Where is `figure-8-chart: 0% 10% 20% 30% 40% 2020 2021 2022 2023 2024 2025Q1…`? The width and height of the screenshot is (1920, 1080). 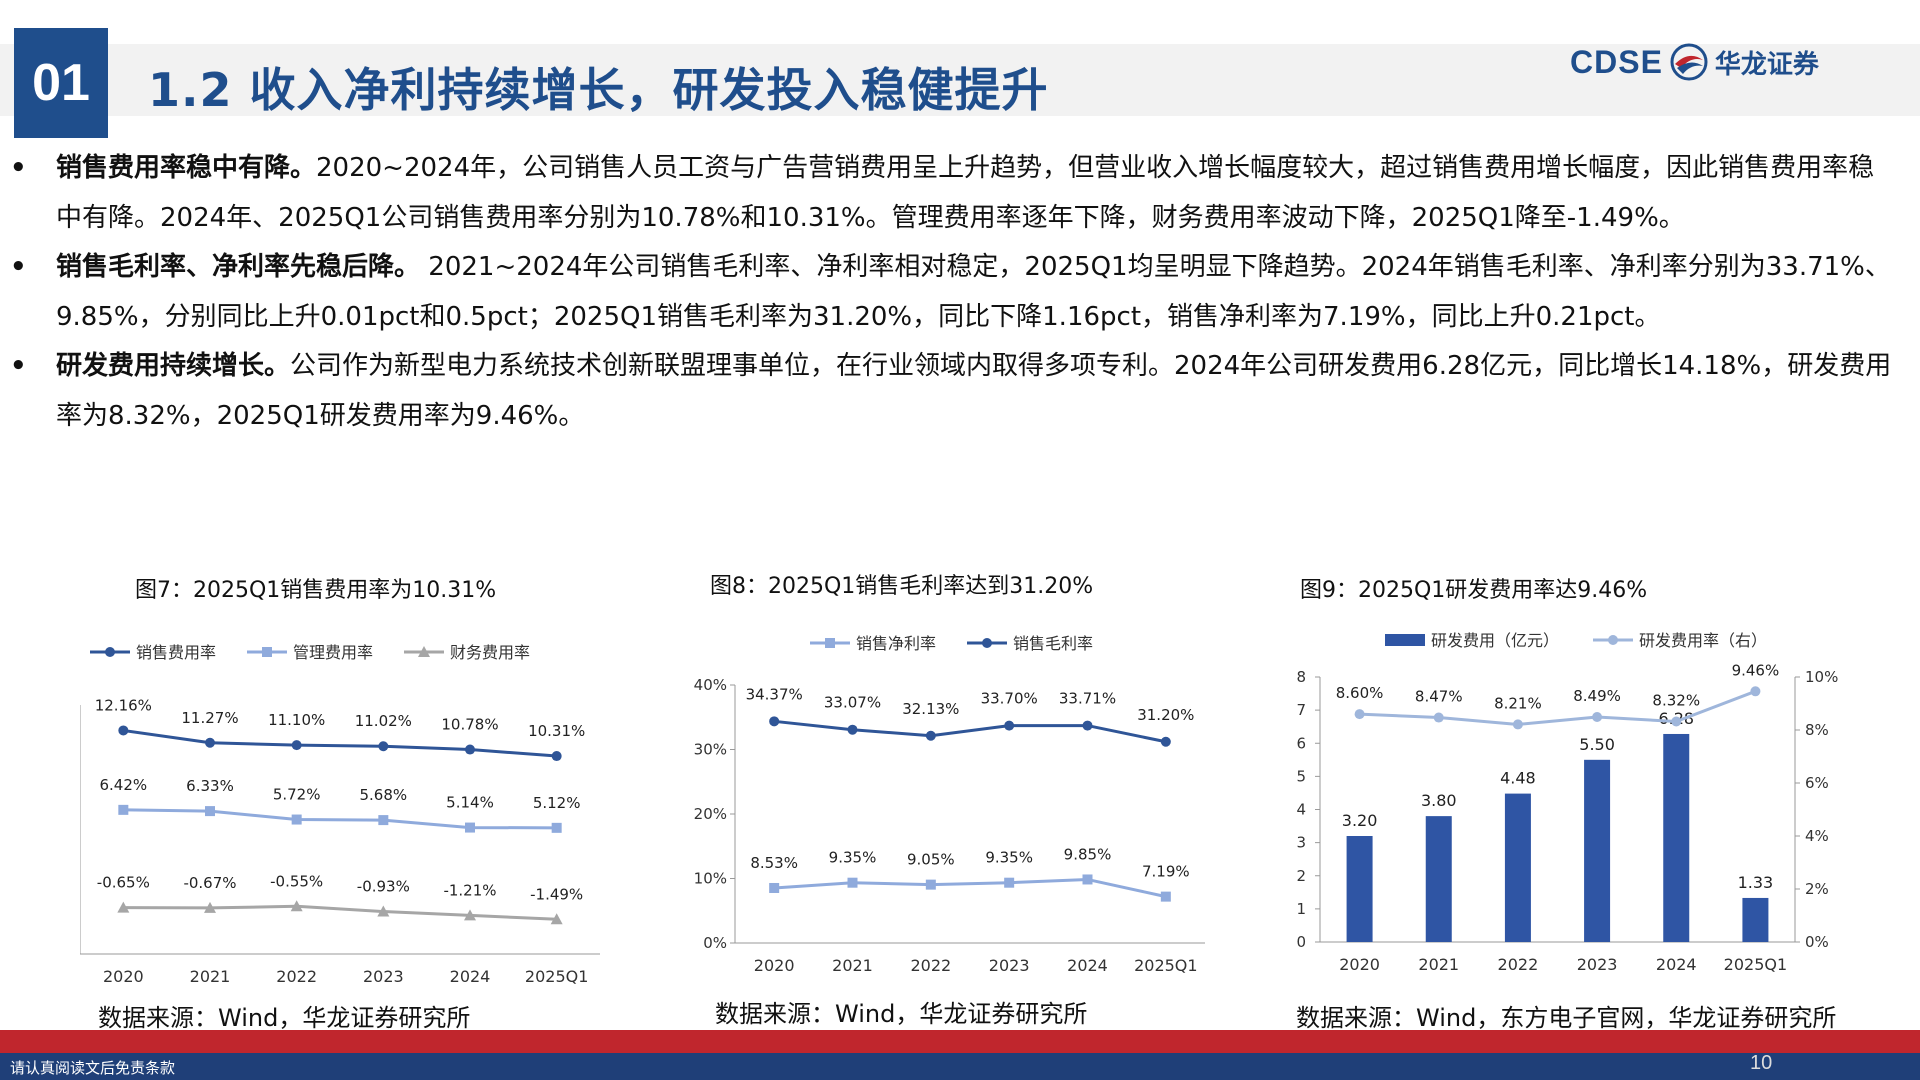
figure-8-chart: 0% 10% 20% 30% 40% 2020 2021 2022 2023 2024 2025Q1… is located at coordinates (955, 804).